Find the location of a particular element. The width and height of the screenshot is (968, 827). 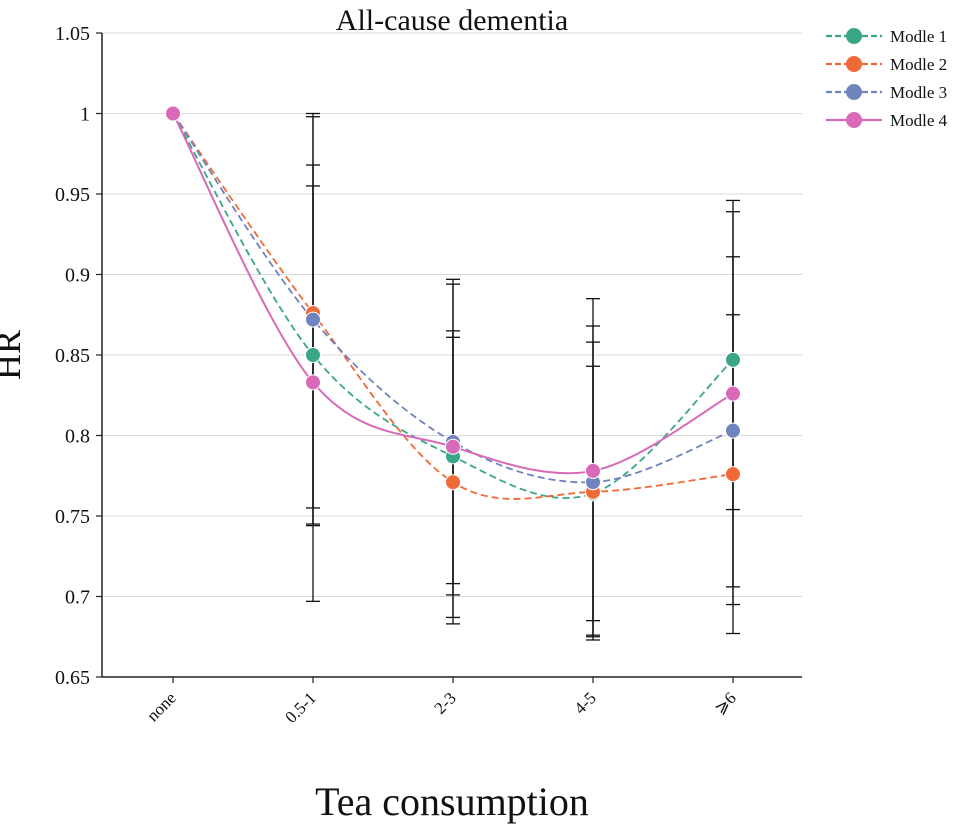

x-tick-label: 2-3 is located at coordinates (444, 702).